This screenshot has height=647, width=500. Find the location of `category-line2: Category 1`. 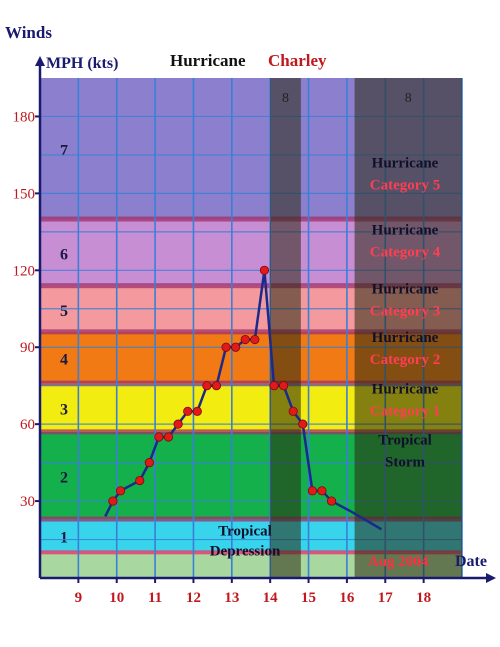

category-line2: Category 1 is located at coordinates (405, 411).